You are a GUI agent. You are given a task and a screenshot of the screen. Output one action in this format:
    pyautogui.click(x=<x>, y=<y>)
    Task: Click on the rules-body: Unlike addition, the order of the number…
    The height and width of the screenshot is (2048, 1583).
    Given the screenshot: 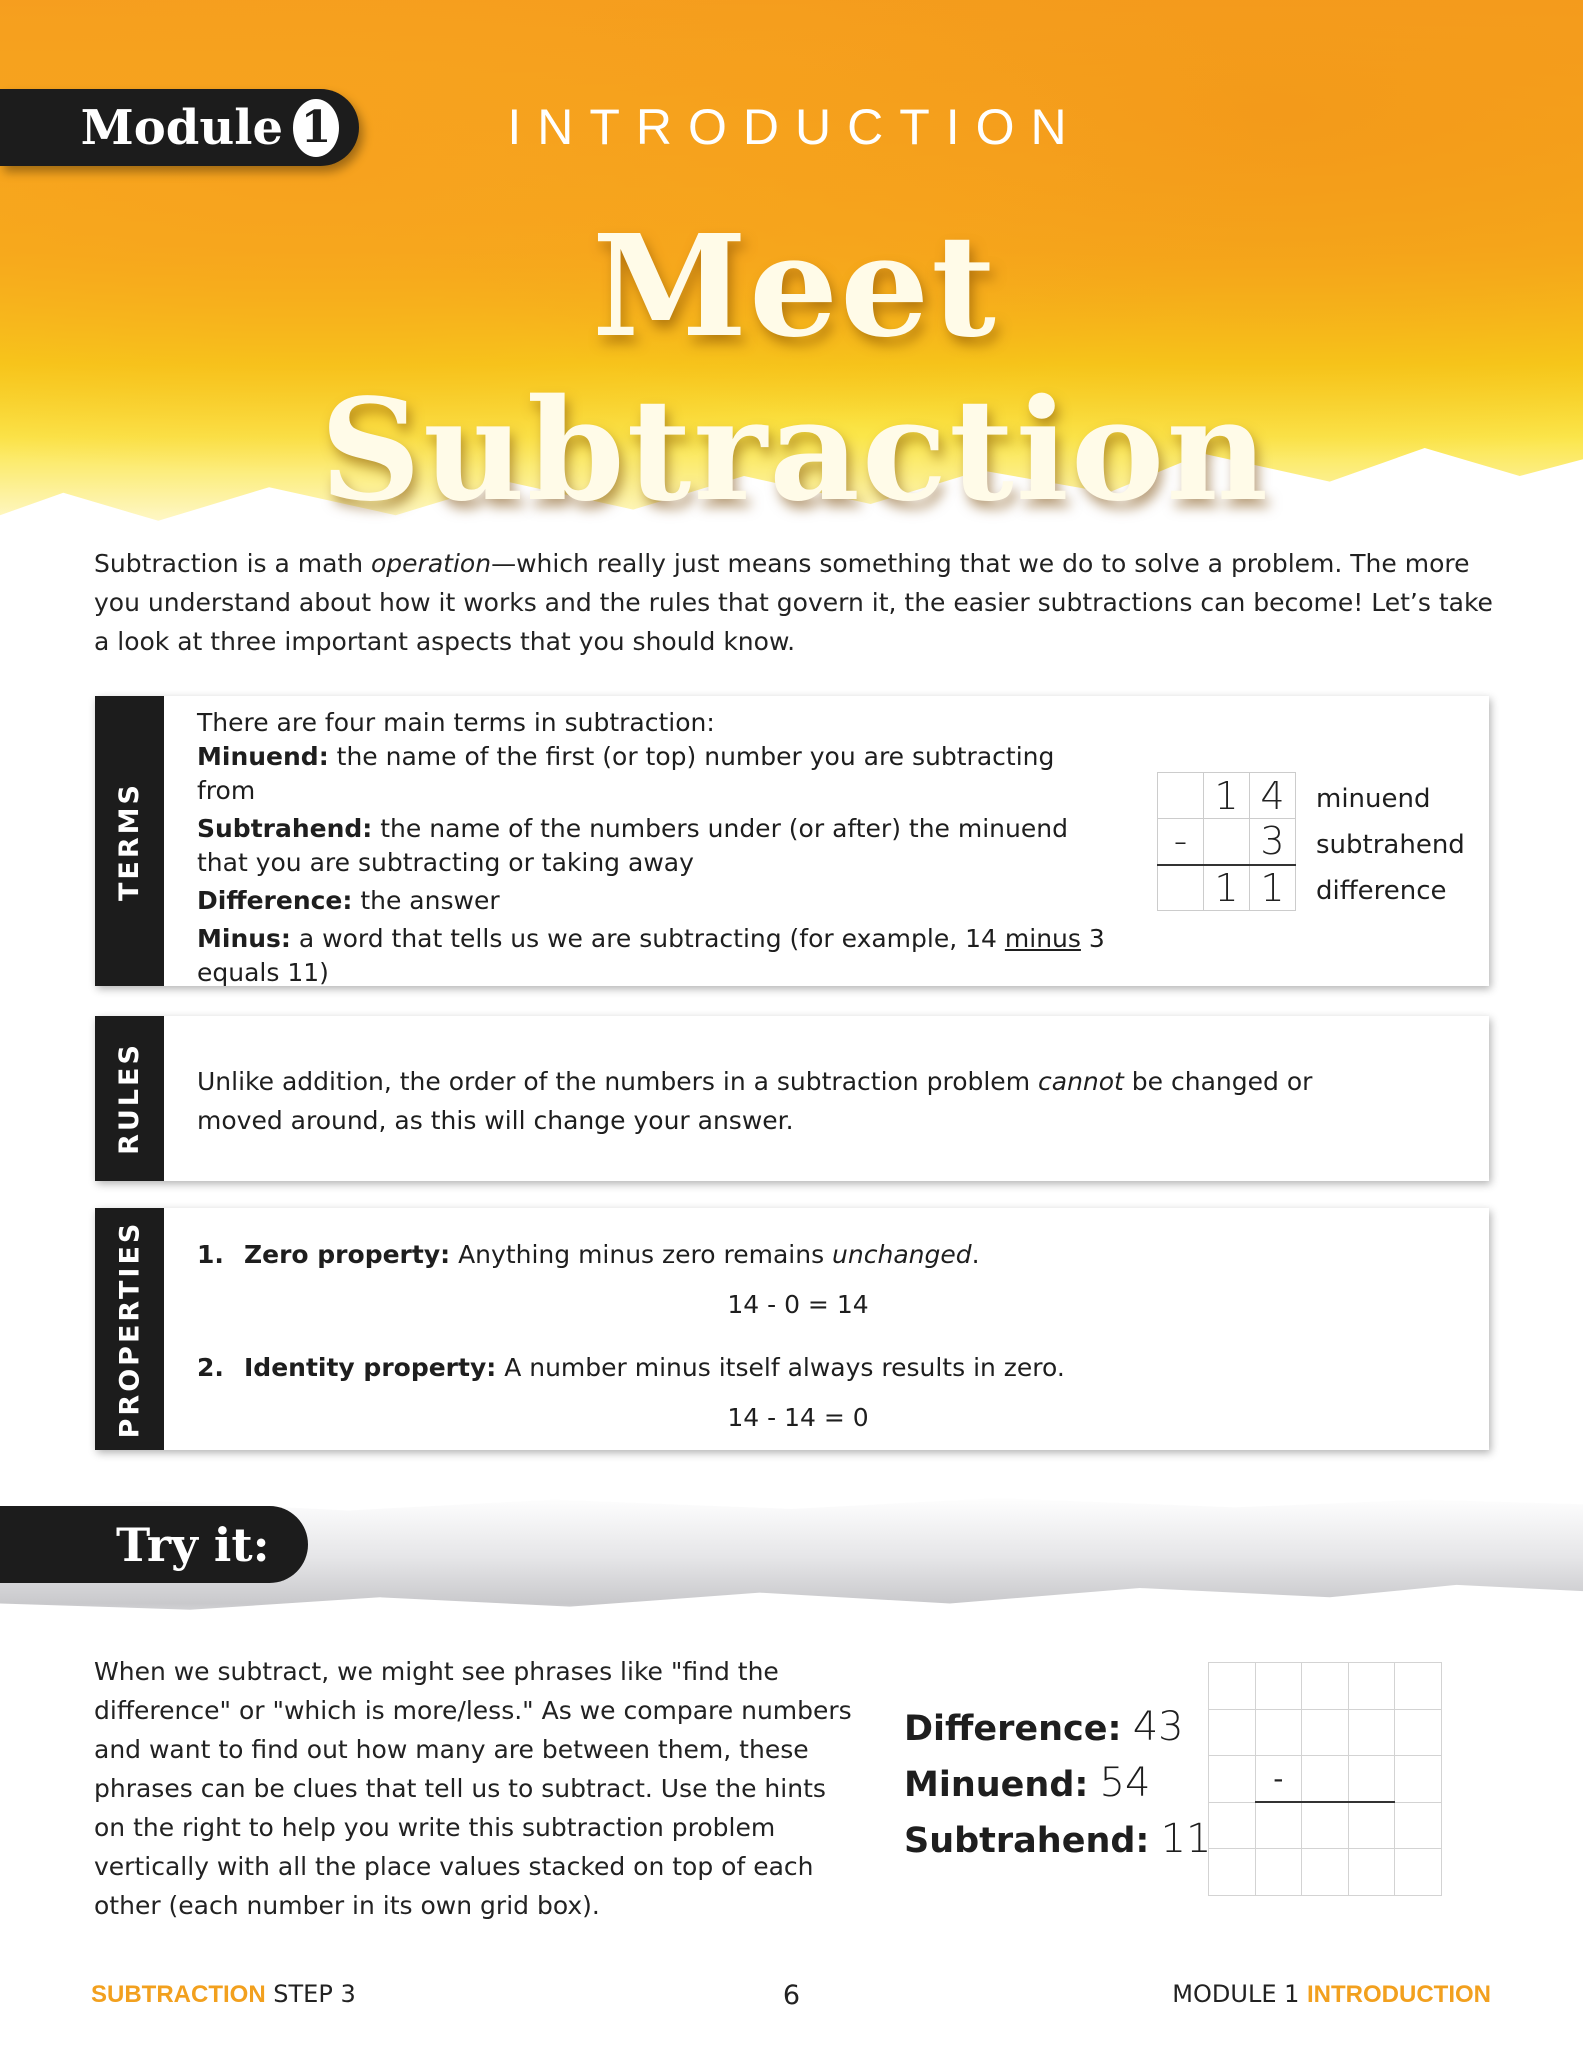 What is the action you would take?
    pyautogui.click(x=826, y=1098)
    